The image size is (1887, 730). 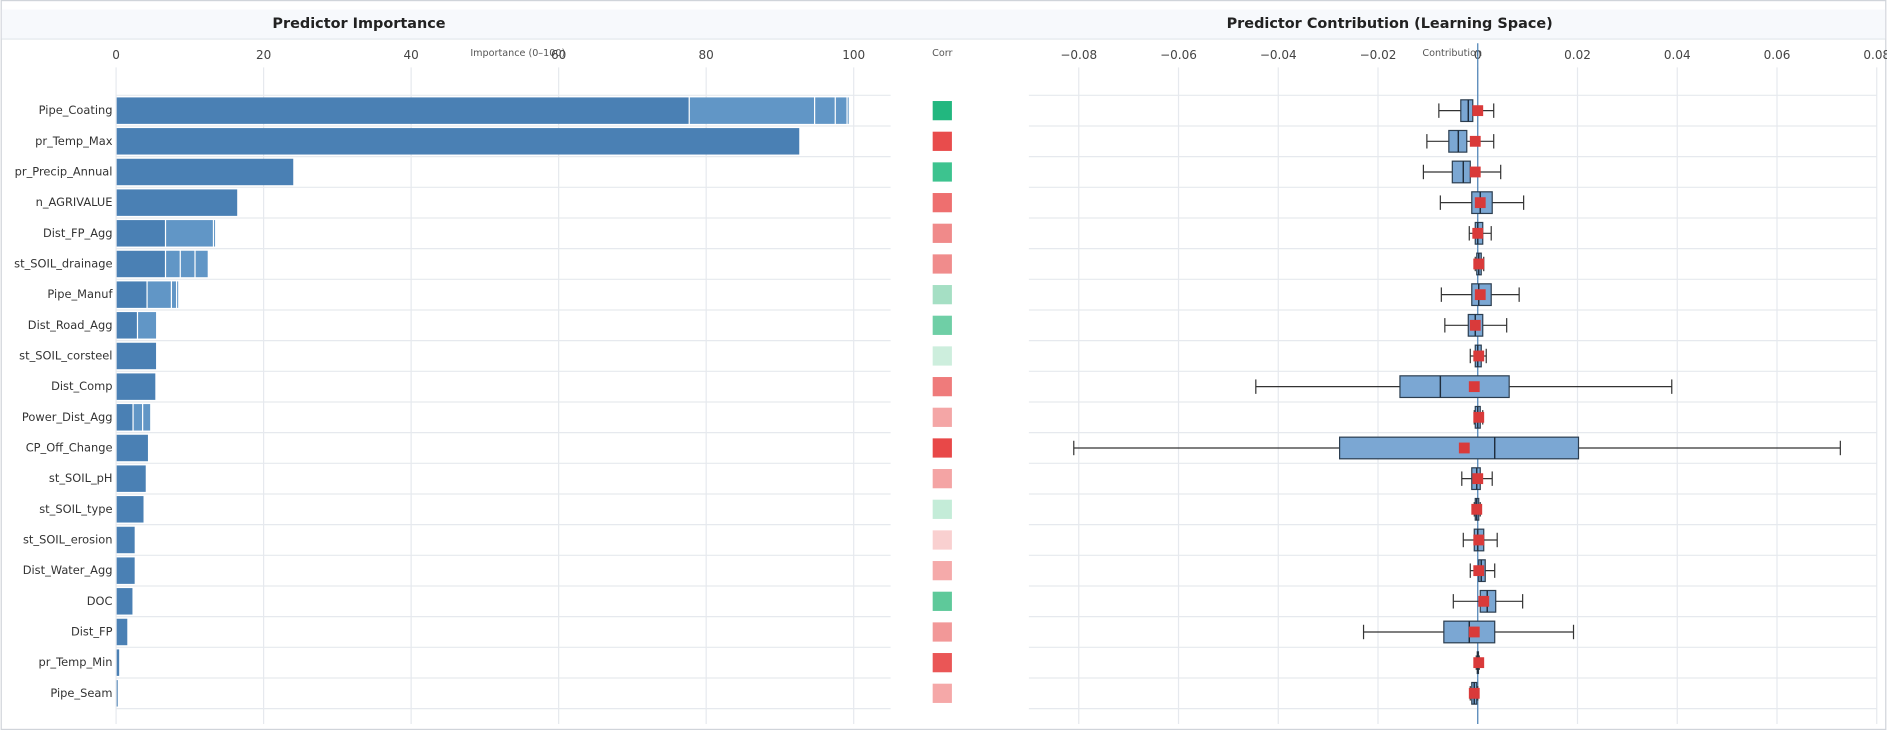 What do you see at coordinates (68, 570) in the screenshot?
I see `category-label: Dist_Water_Agg` at bounding box center [68, 570].